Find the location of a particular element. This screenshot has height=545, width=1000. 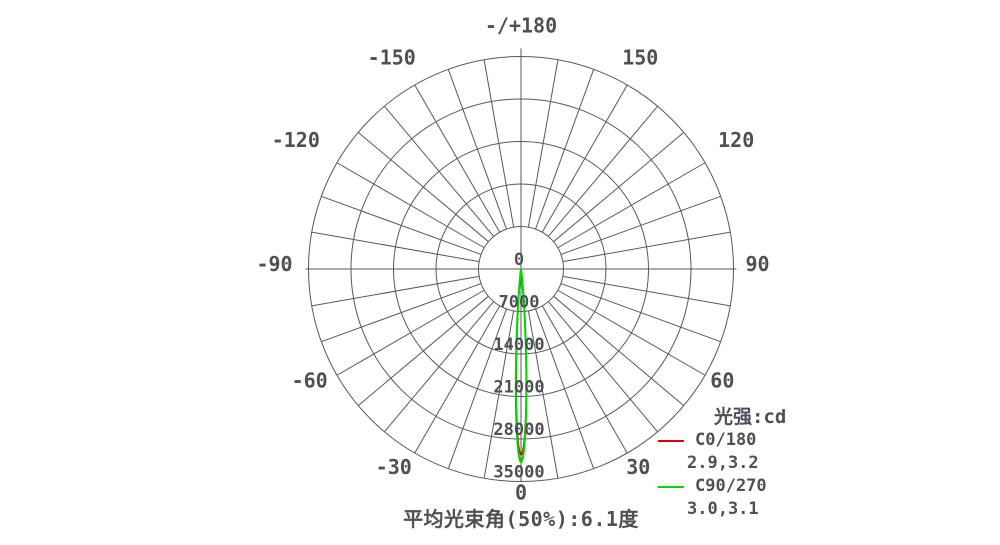

svg-text: -60 is located at coordinates (310, 380).